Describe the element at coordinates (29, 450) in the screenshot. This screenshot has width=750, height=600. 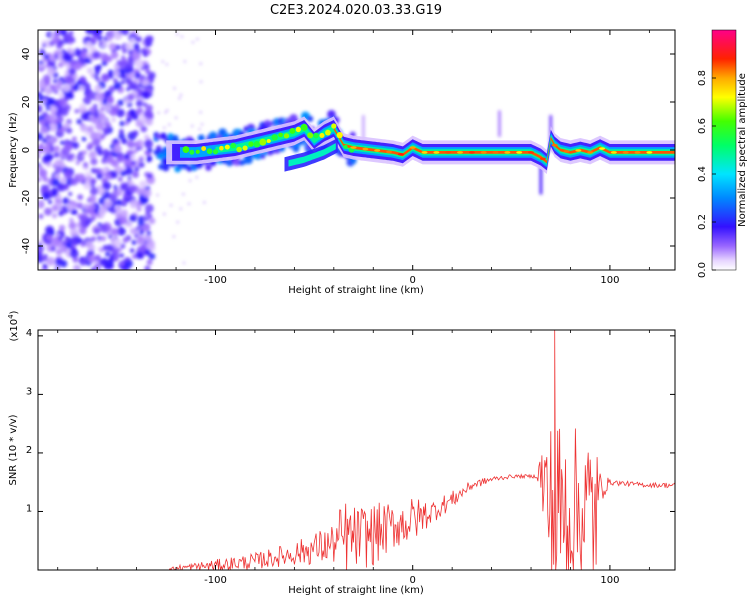
I see `snr-y-tick-label: 2` at that location.